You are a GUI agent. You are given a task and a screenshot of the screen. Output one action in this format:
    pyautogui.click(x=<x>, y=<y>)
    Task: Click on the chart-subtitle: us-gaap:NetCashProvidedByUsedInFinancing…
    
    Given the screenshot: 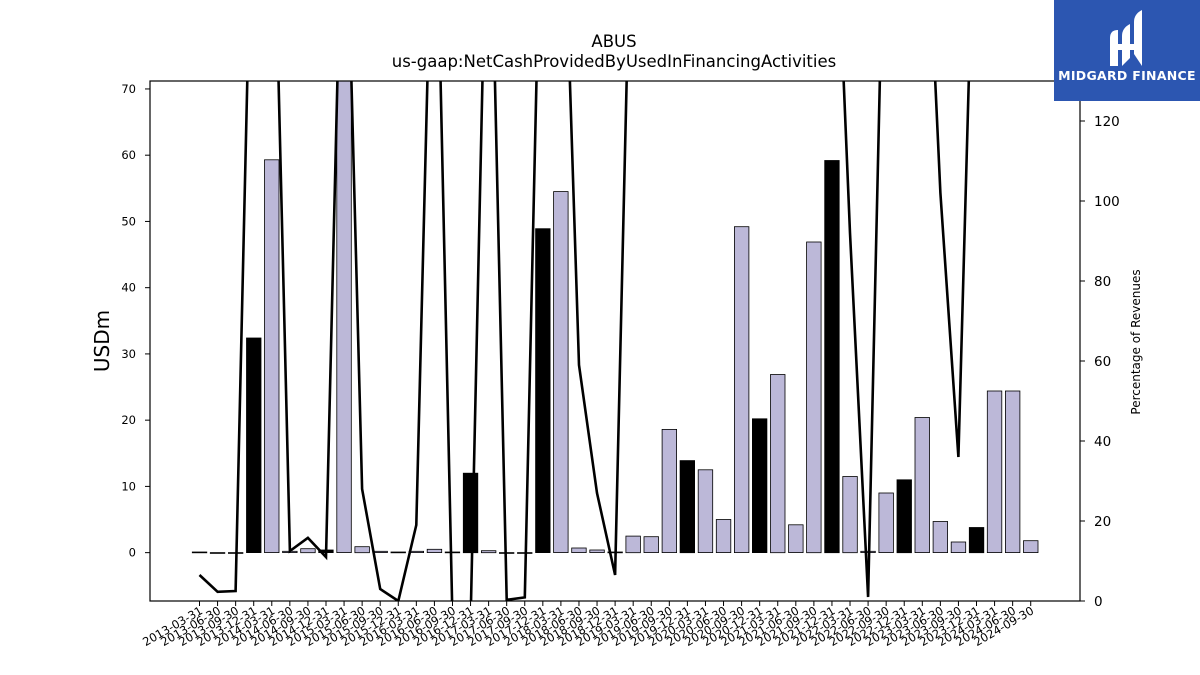 What is the action you would take?
    pyautogui.click(x=614, y=61)
    